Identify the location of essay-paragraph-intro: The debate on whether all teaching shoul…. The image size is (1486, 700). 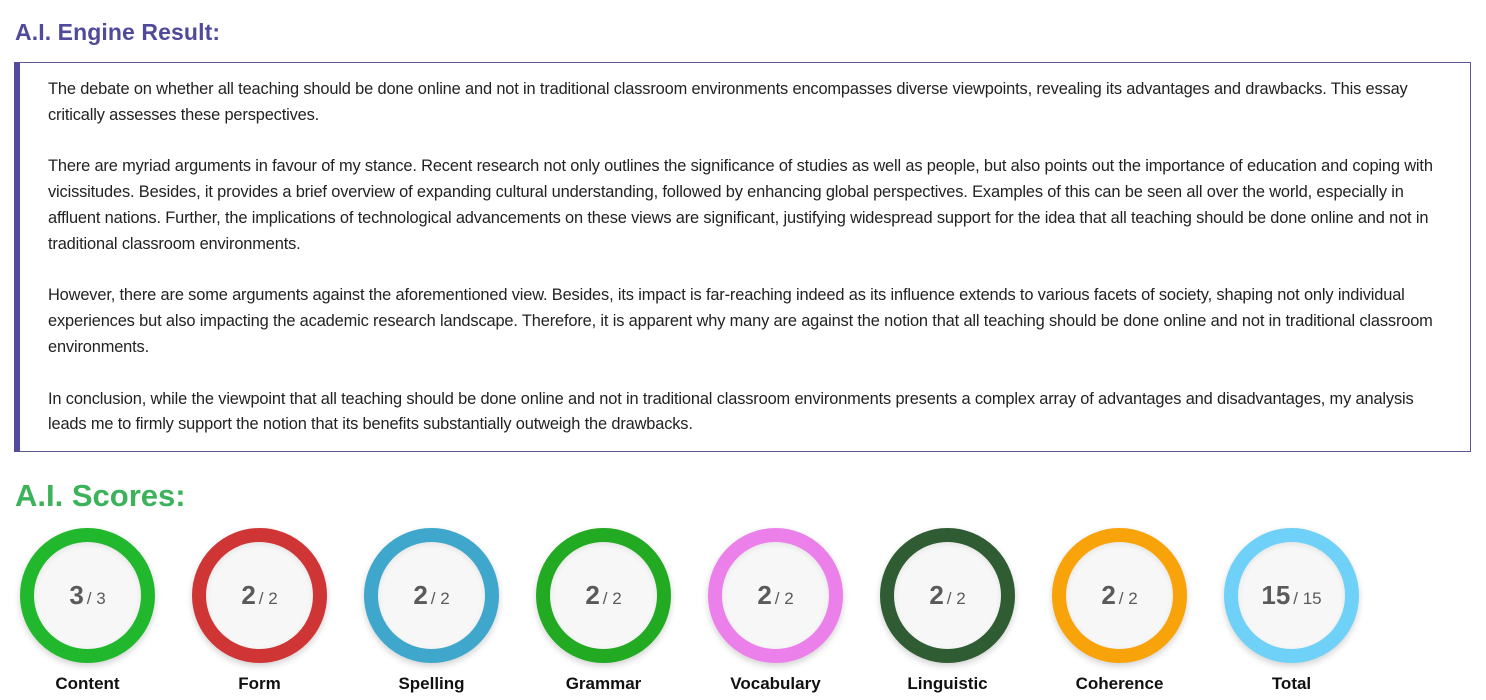
(728, 102).